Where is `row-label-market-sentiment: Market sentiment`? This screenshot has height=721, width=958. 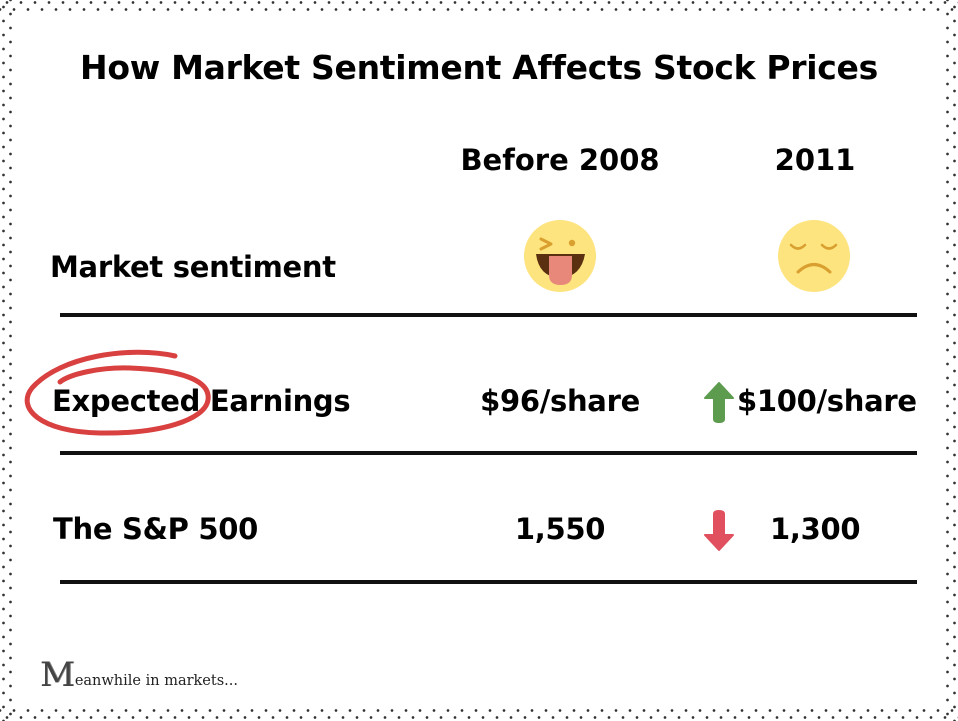
row-label-market-sentiment: Market sentiment is located at coordinates (193, 267).